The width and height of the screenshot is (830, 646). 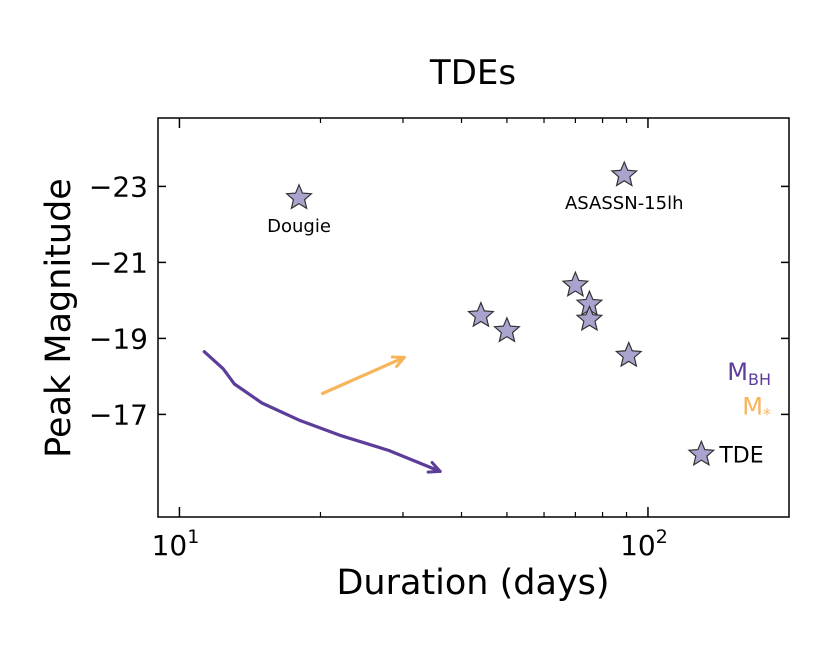 I want to click on x-tick-label: 102, so click(x=644, y=544).